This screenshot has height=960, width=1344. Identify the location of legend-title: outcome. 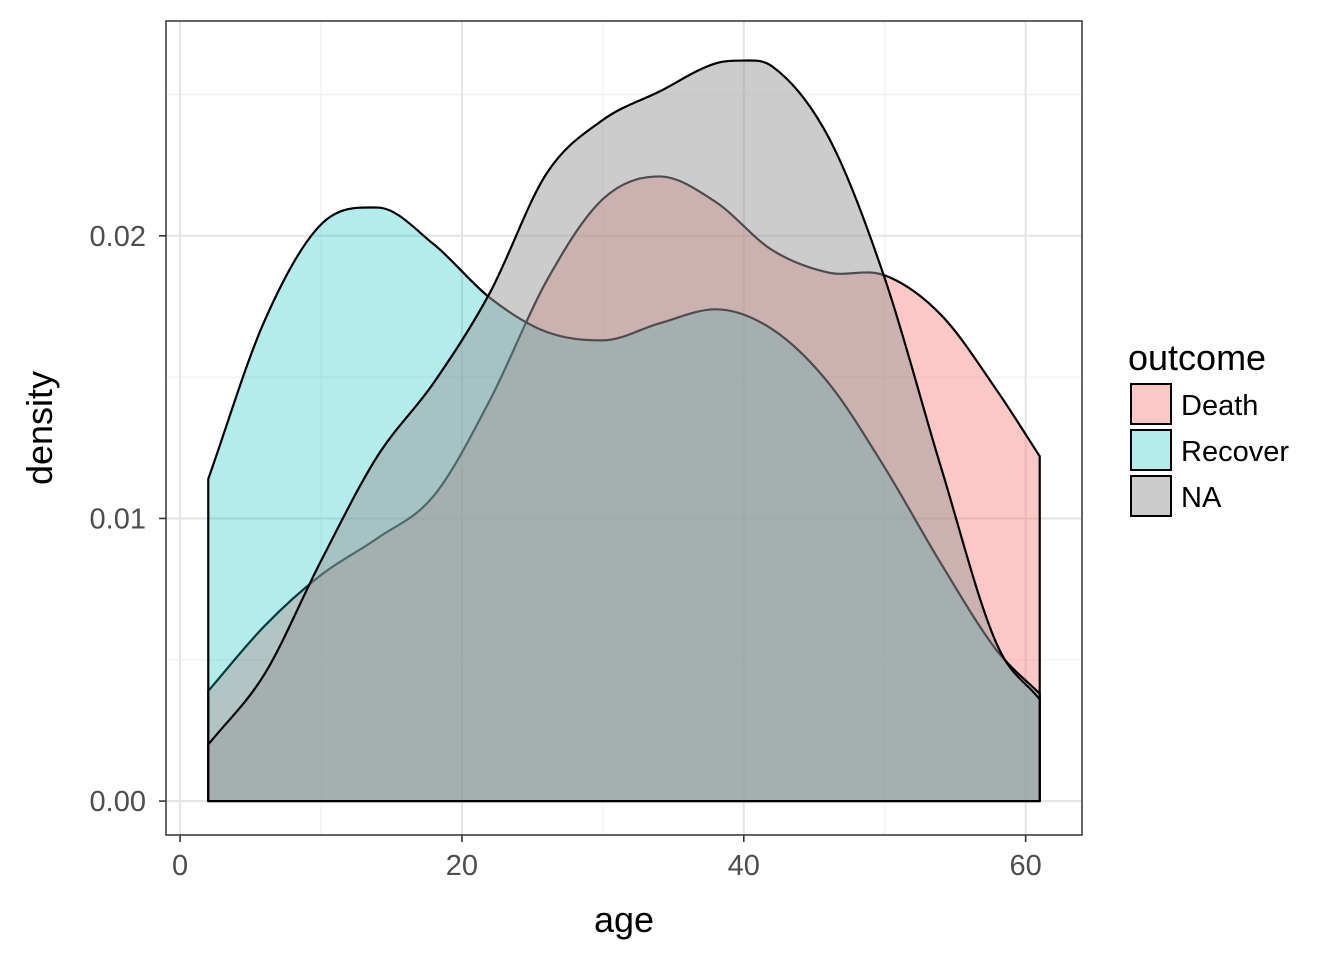
(1197, 357).